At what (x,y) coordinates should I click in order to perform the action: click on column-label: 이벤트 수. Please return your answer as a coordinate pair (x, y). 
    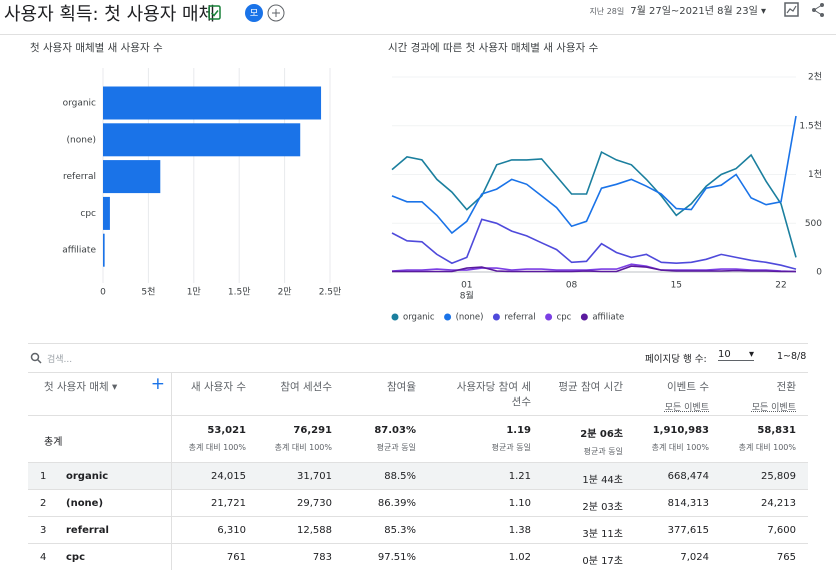
    Looking at the image, I should click on (688, 387).